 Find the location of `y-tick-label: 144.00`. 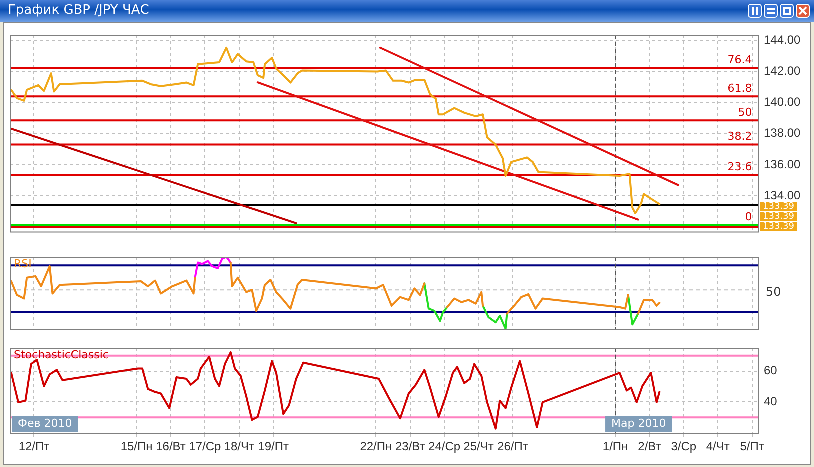

y-tick-label: 144.00 is located at coordinates (783, 39).